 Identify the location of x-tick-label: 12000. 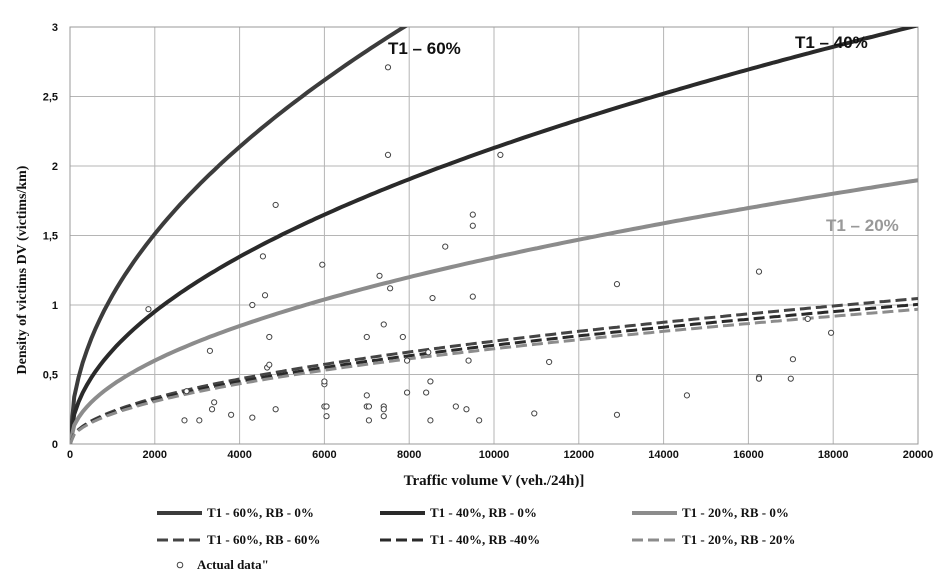
(579, 455).